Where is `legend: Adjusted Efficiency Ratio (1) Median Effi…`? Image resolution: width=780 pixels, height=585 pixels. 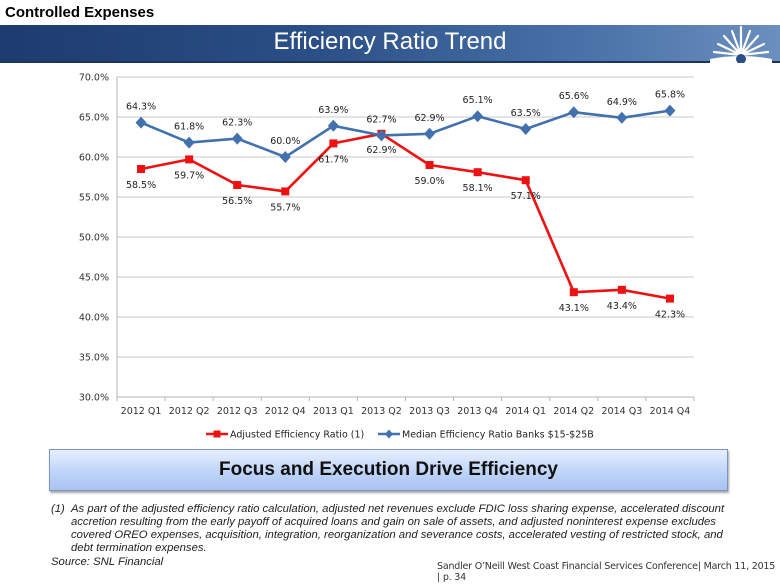 legend: Adjusted Efficiency Ratio (1) Median Effi… is located at coordinates (400, 435).